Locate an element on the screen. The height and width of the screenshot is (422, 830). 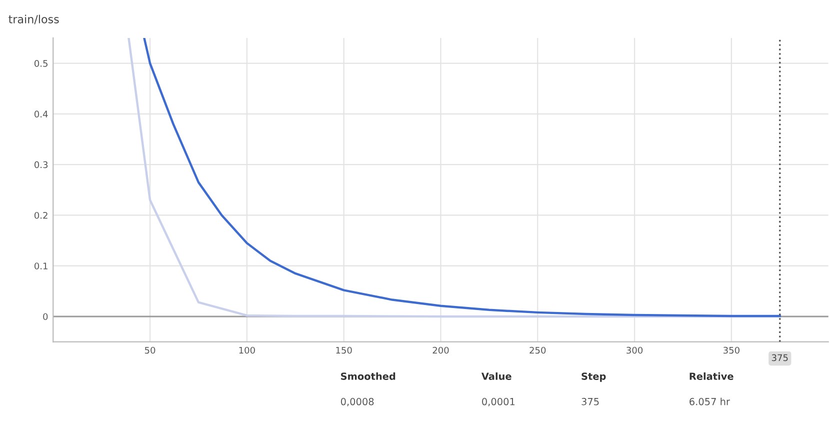
text: 0,0001 is located at coordinates (498, 402).